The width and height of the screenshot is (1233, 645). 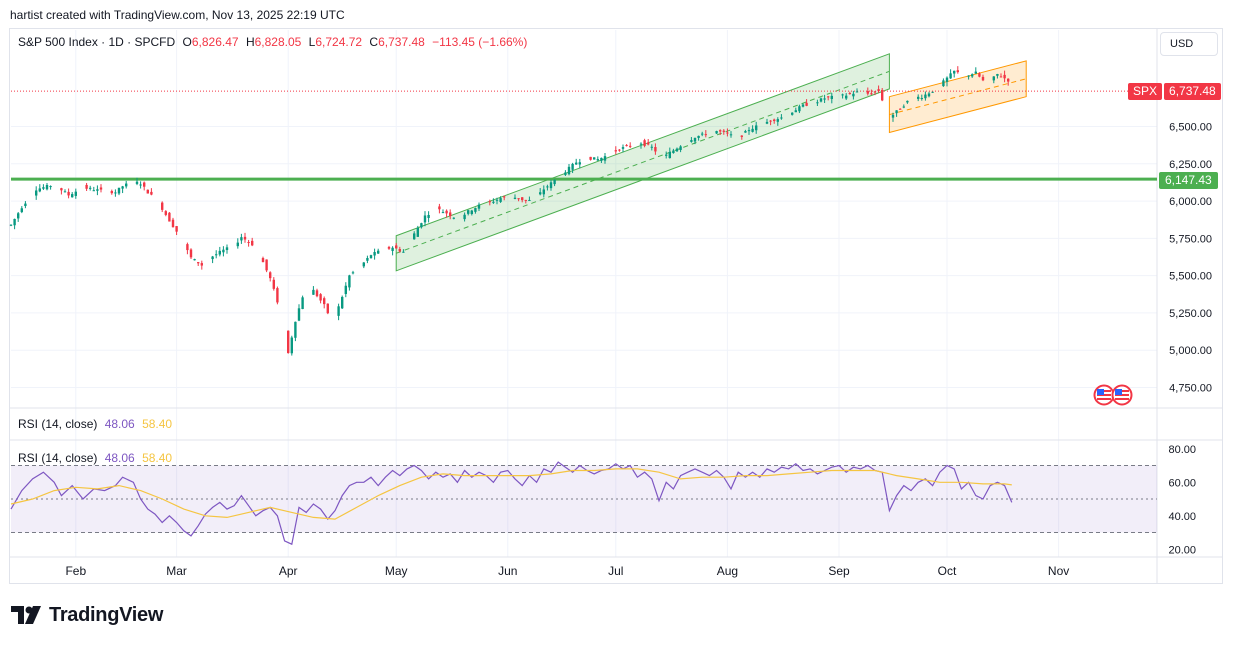 What do you see at coordinates (97, 424) in the screenshot?
I see `rsi-legend-top: RSI (14, close) 48.06 58.40` at bounding box center [97, 424].